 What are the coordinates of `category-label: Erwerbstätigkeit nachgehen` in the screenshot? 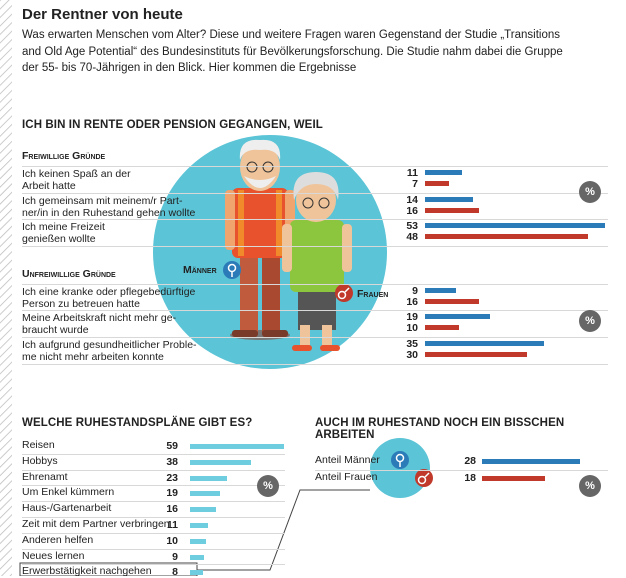 It's located at (87, 571).